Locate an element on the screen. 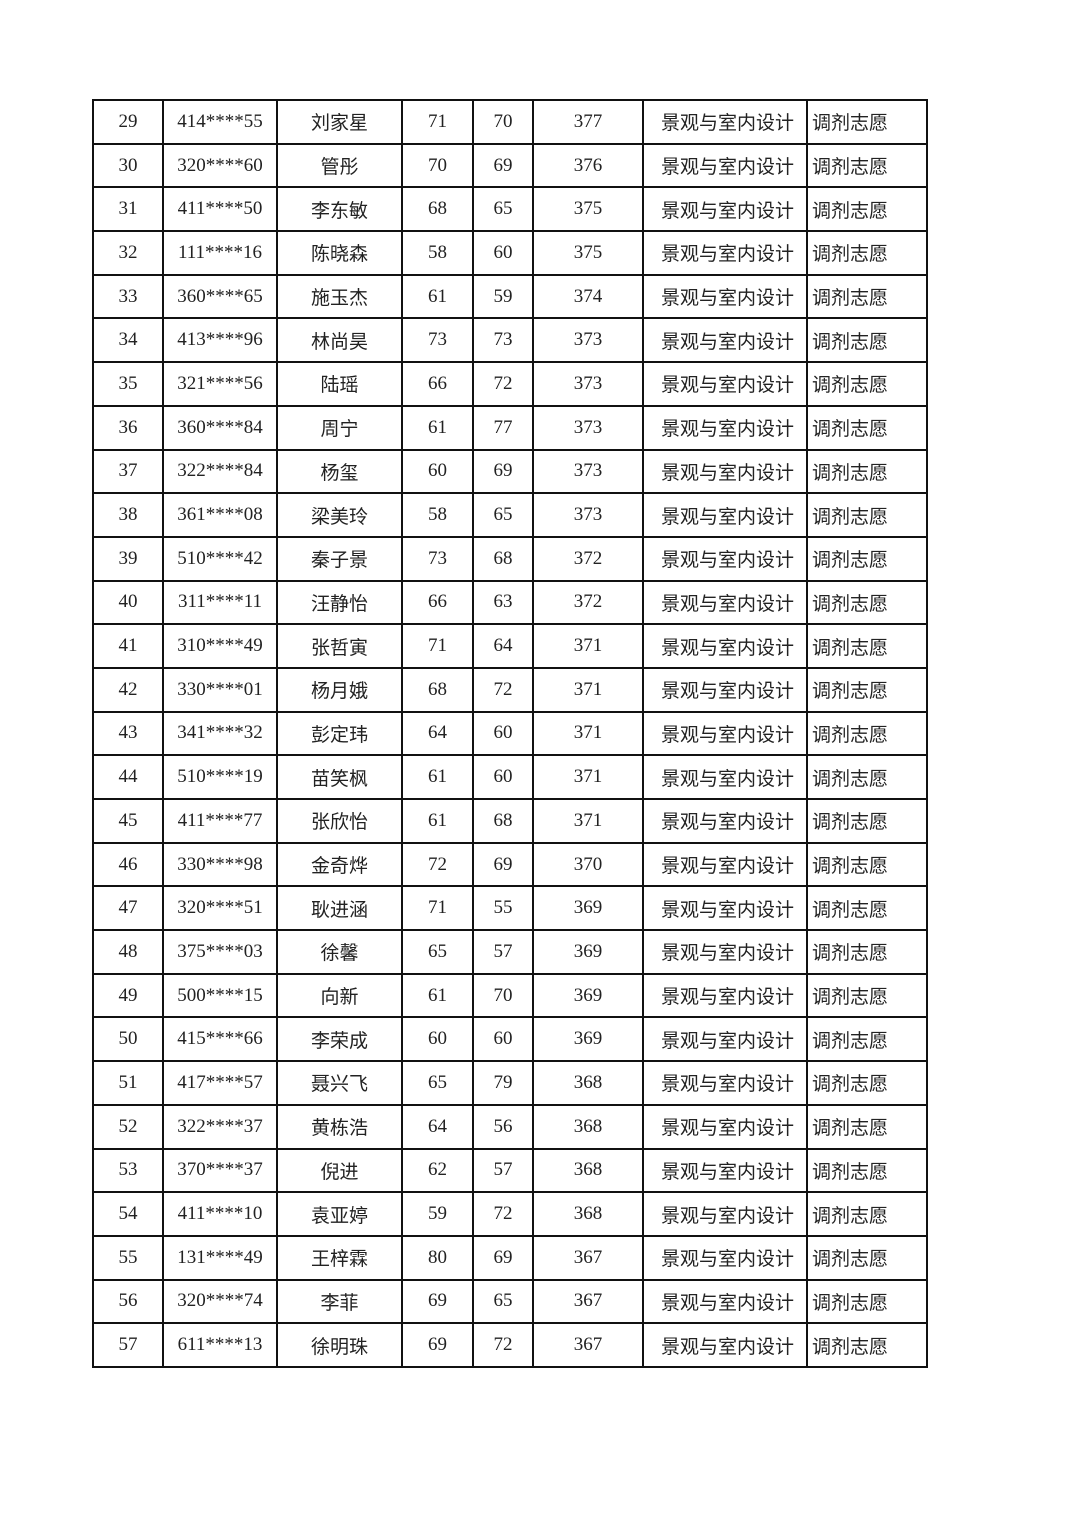 This screenshot has height=1527, width=1080. row-number-cell: 37 is located at coordinates (128, 471).